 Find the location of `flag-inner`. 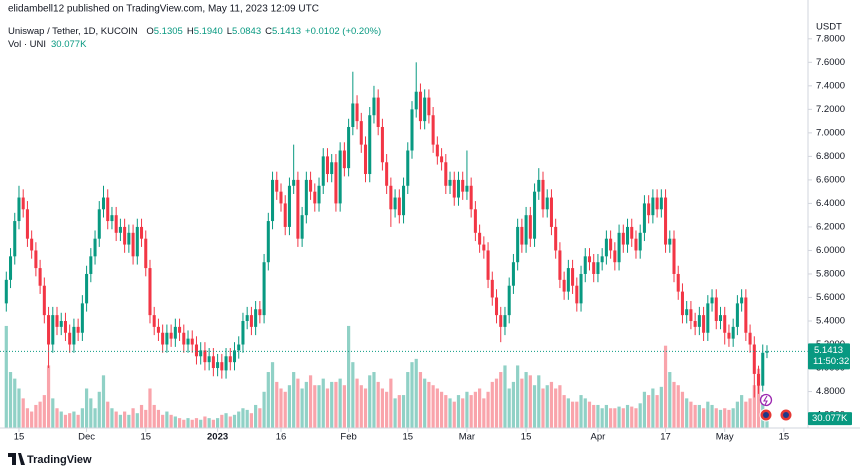

flag-inner is located at coordinates (786, 415).